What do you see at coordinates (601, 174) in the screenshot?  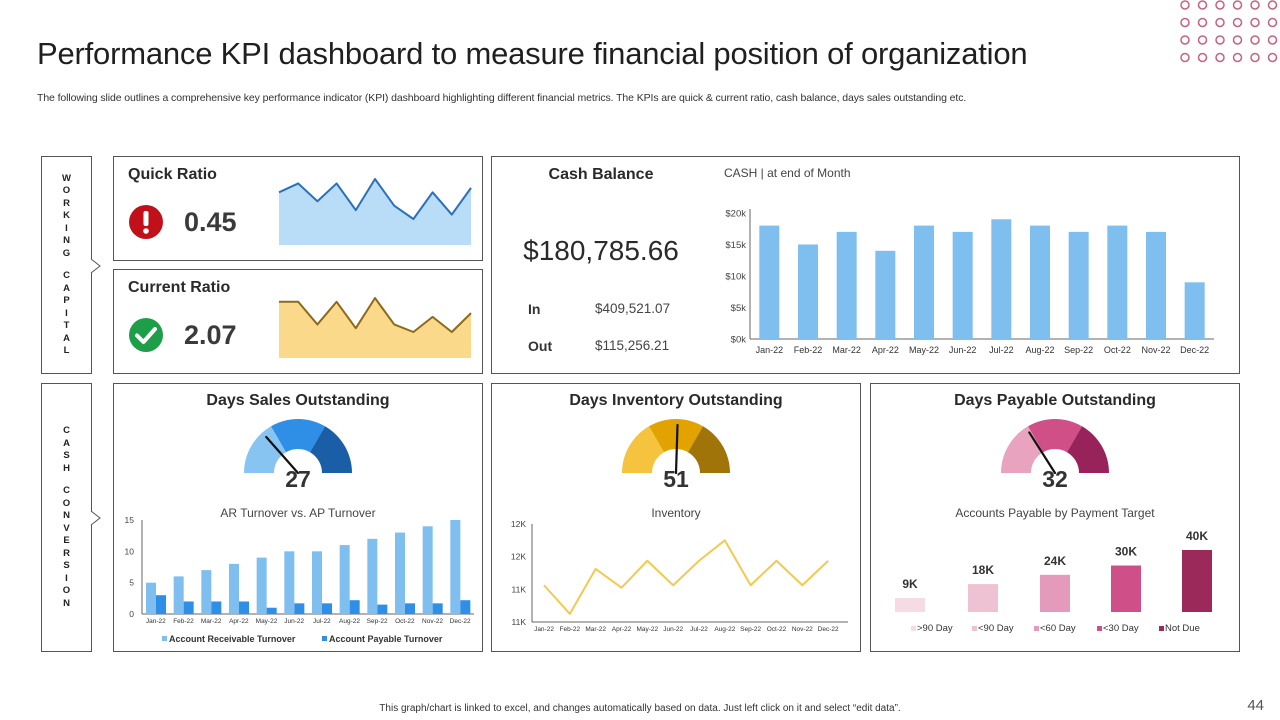 I see `cash-balance-label: Cash Balance` at bounding box center [601, 174].